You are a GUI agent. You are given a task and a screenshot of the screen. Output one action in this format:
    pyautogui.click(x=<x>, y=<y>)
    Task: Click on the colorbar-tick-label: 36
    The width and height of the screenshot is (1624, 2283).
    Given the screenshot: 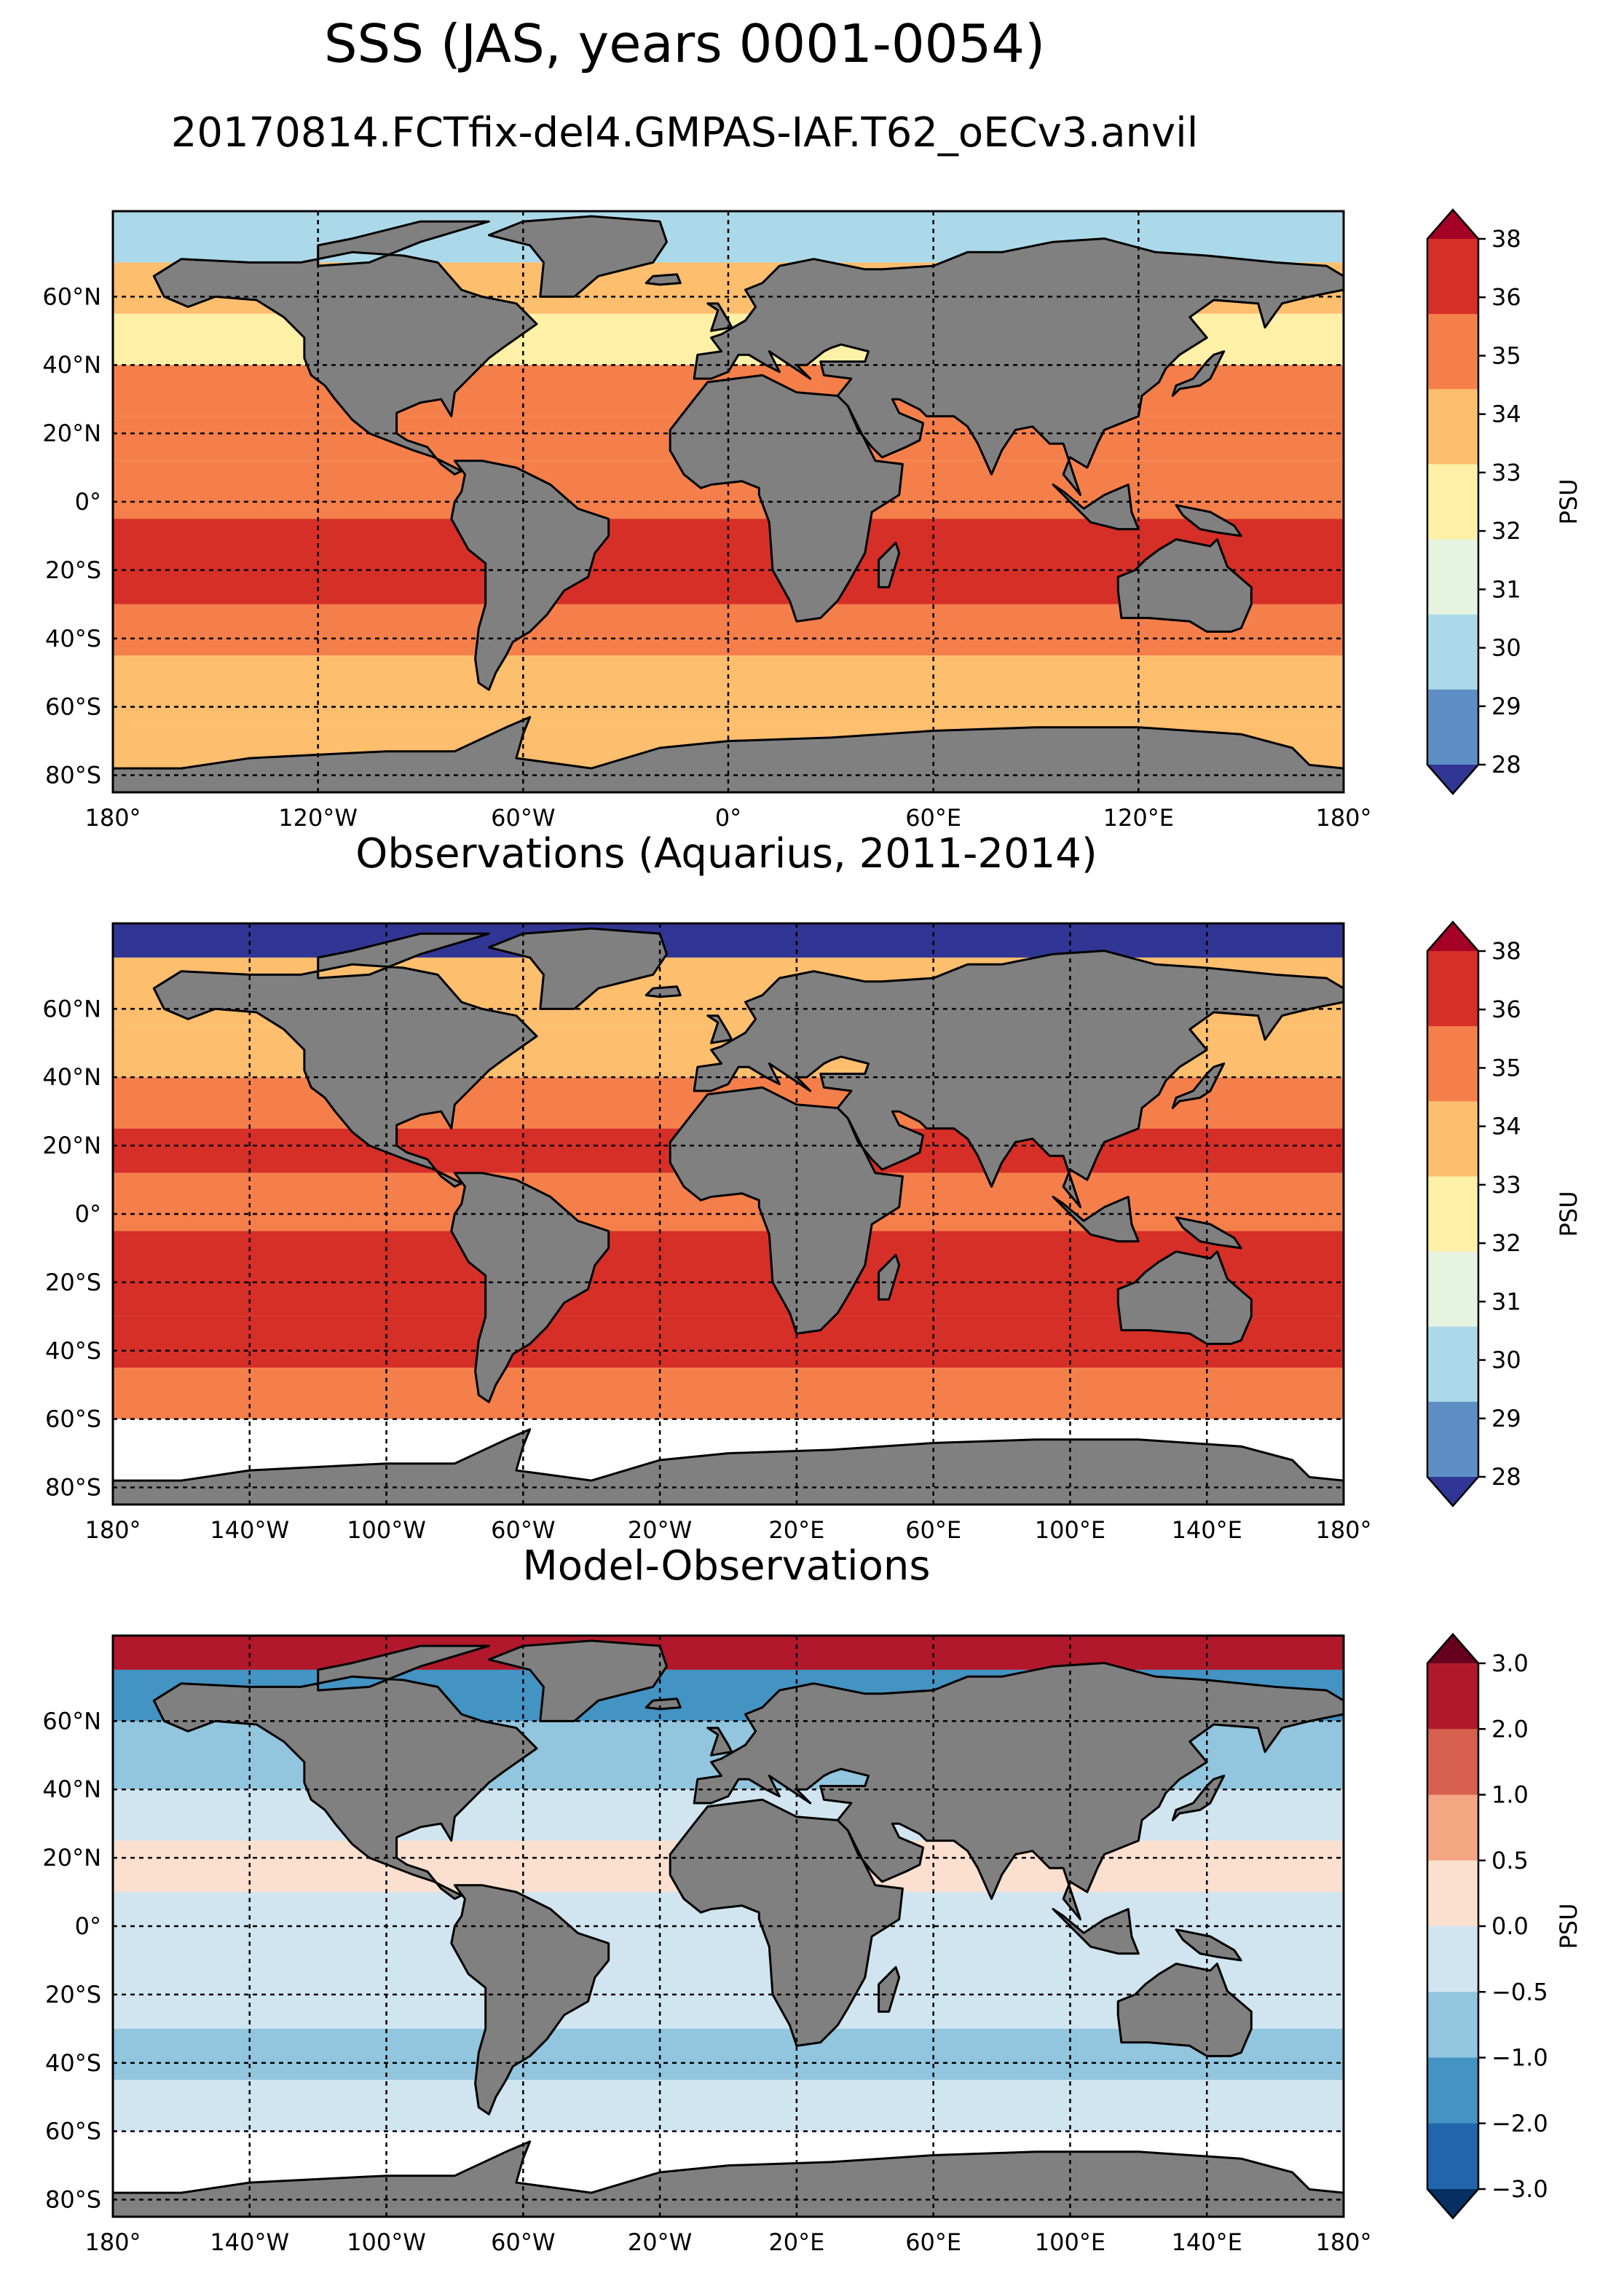 What is the action you would take?
    pyautogui.click(x=1506, y=297)
    